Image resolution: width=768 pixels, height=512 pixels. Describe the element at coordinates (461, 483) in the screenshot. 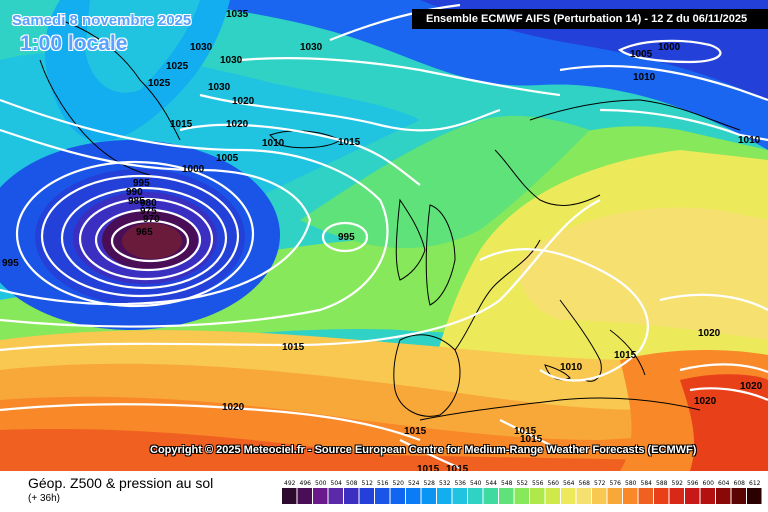

I see `scale-tick-label: 536` at that location.